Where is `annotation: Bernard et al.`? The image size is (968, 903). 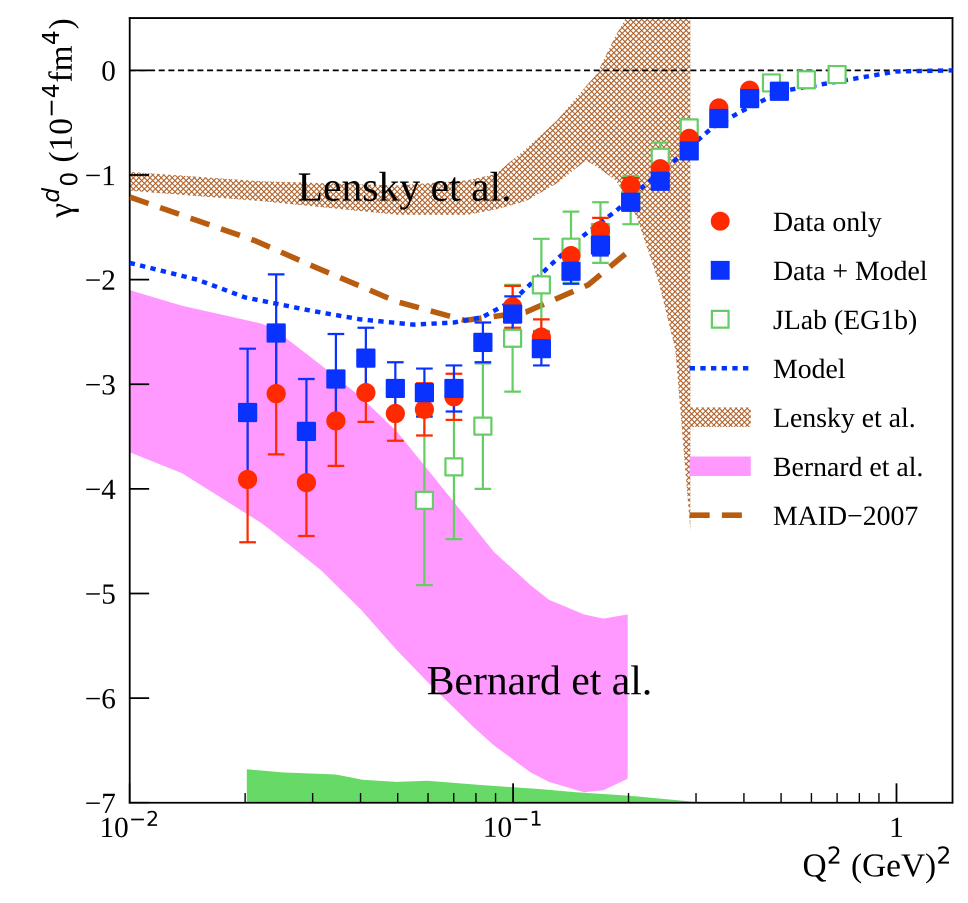 annotation: Bernard et al. is located at coordinates (539, 680).